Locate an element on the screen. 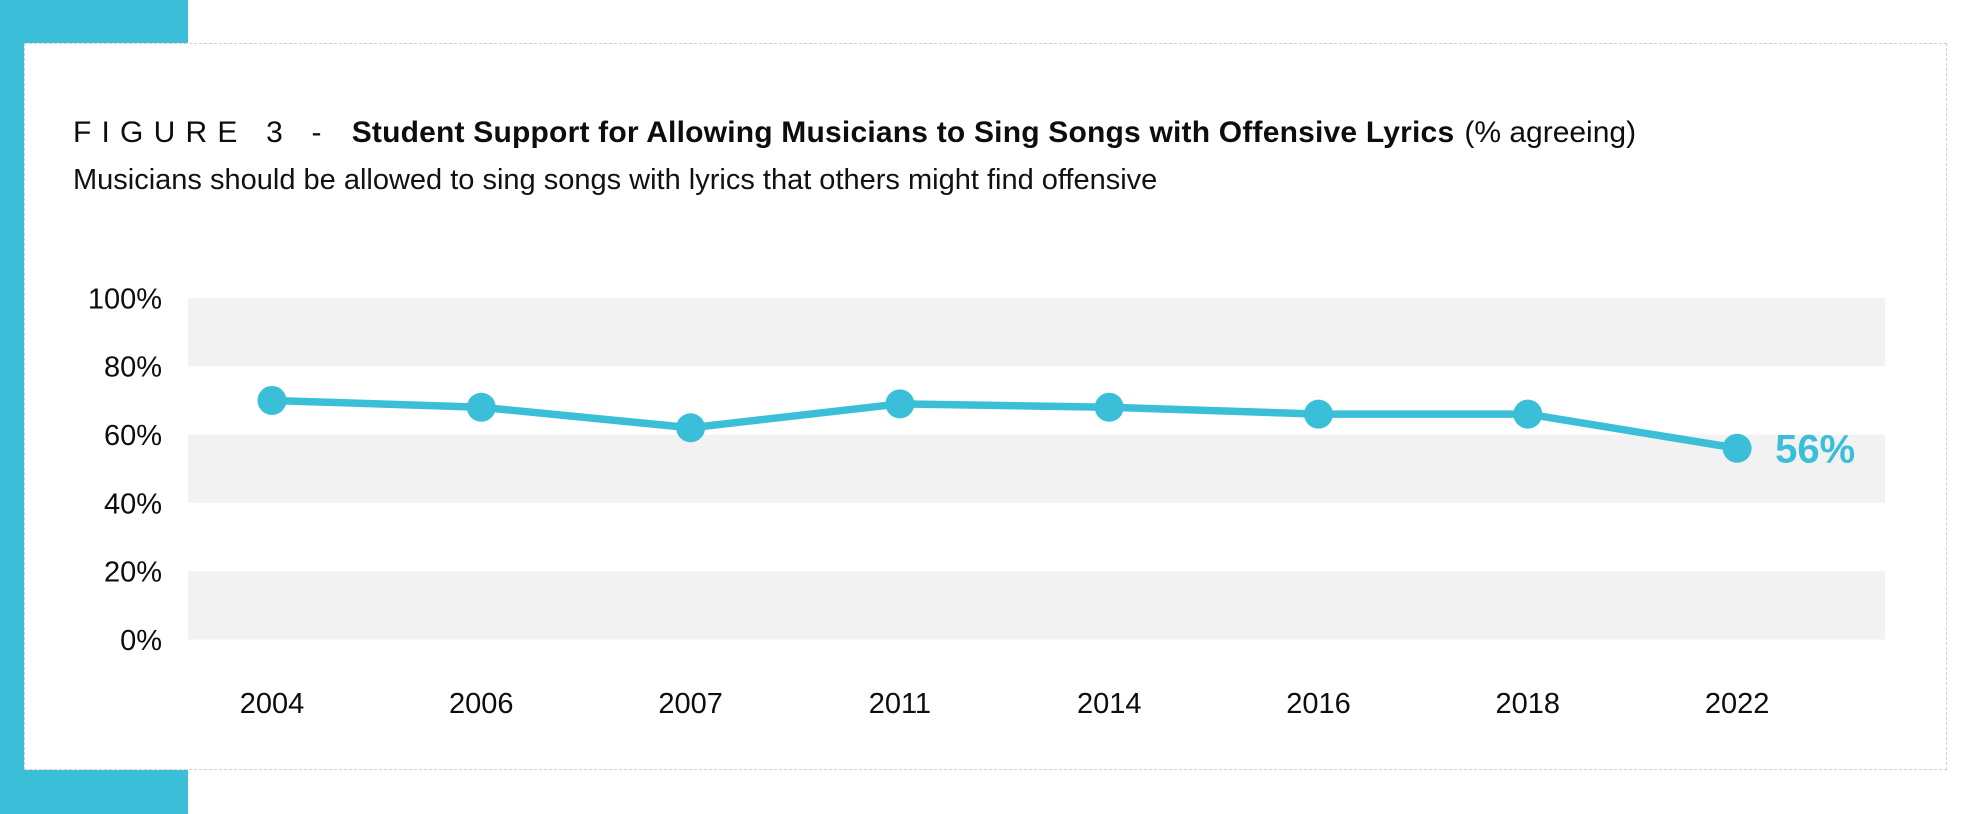  x-axis-tick-label: 2016 is located at coordinates (1318, 704).